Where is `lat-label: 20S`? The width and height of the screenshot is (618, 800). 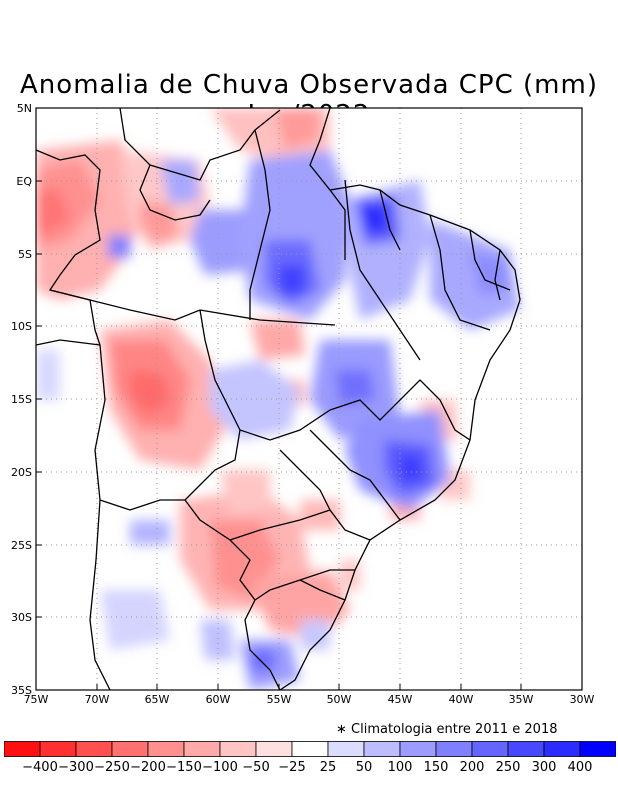
lat-label: 20S is located at coordinates (21, 472).